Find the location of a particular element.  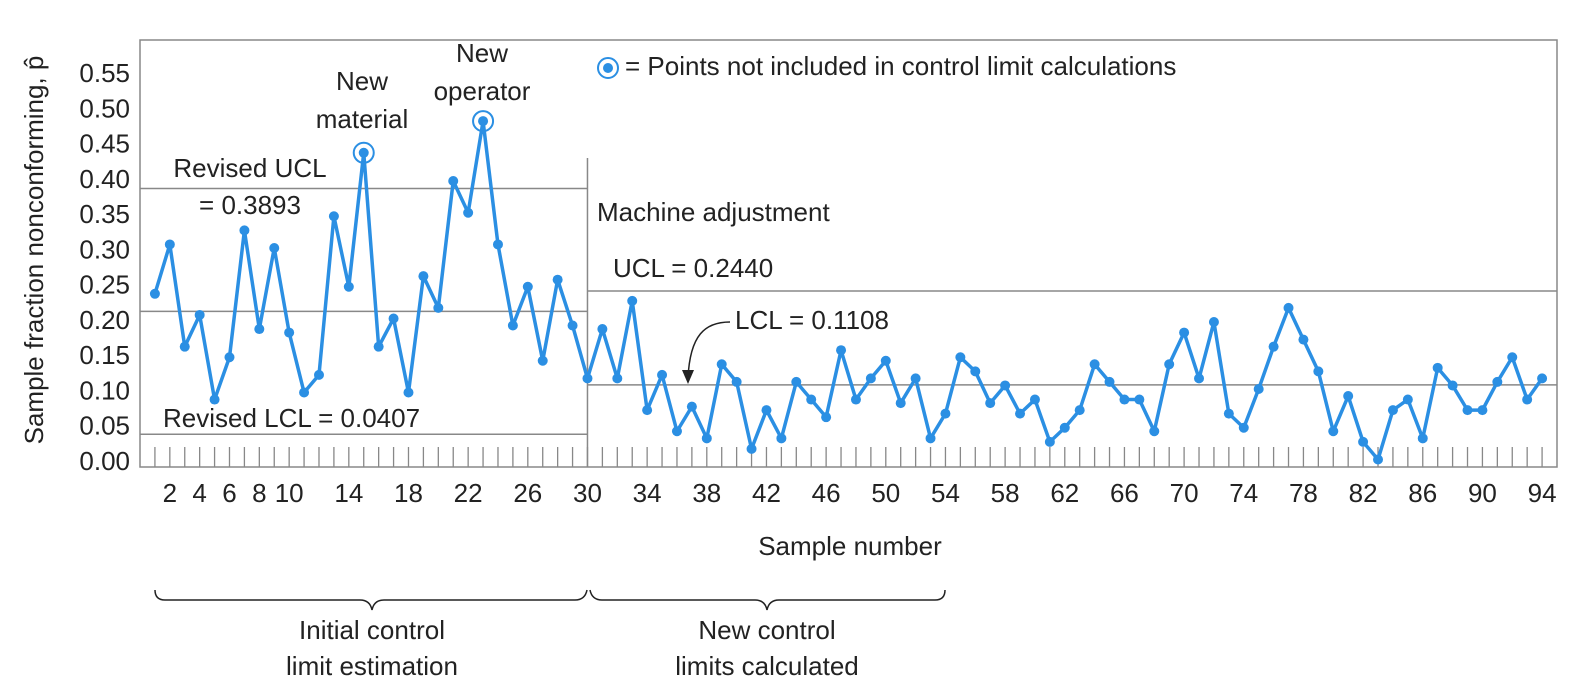

y-tick-label: 0.00 is located at coordinates (104, 461).